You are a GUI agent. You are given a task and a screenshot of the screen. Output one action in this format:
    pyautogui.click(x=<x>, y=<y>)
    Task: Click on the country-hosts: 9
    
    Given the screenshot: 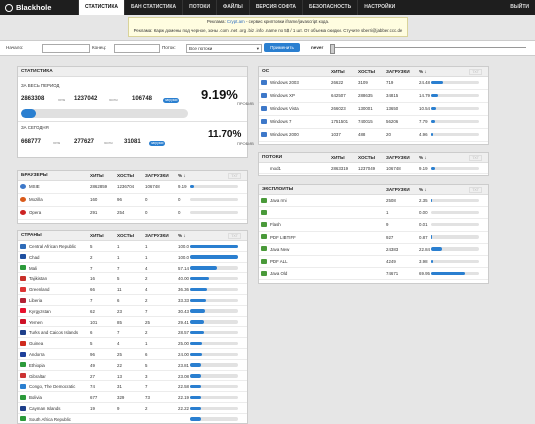 What is the action you would take?
    pyautogui.click(x=118, y=408)
    